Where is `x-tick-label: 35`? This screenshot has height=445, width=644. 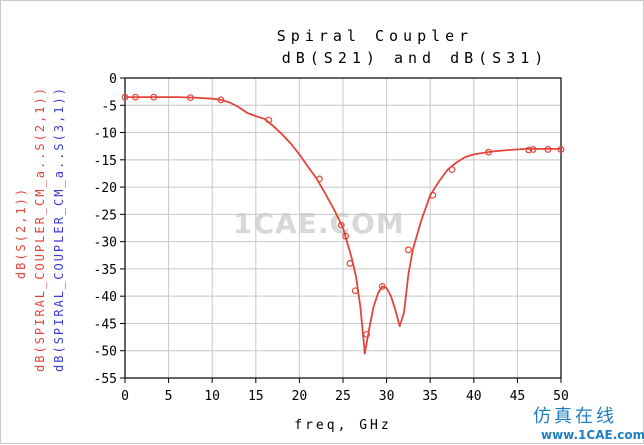
x-tick-label: 35 is located at coordinates (430, 396).